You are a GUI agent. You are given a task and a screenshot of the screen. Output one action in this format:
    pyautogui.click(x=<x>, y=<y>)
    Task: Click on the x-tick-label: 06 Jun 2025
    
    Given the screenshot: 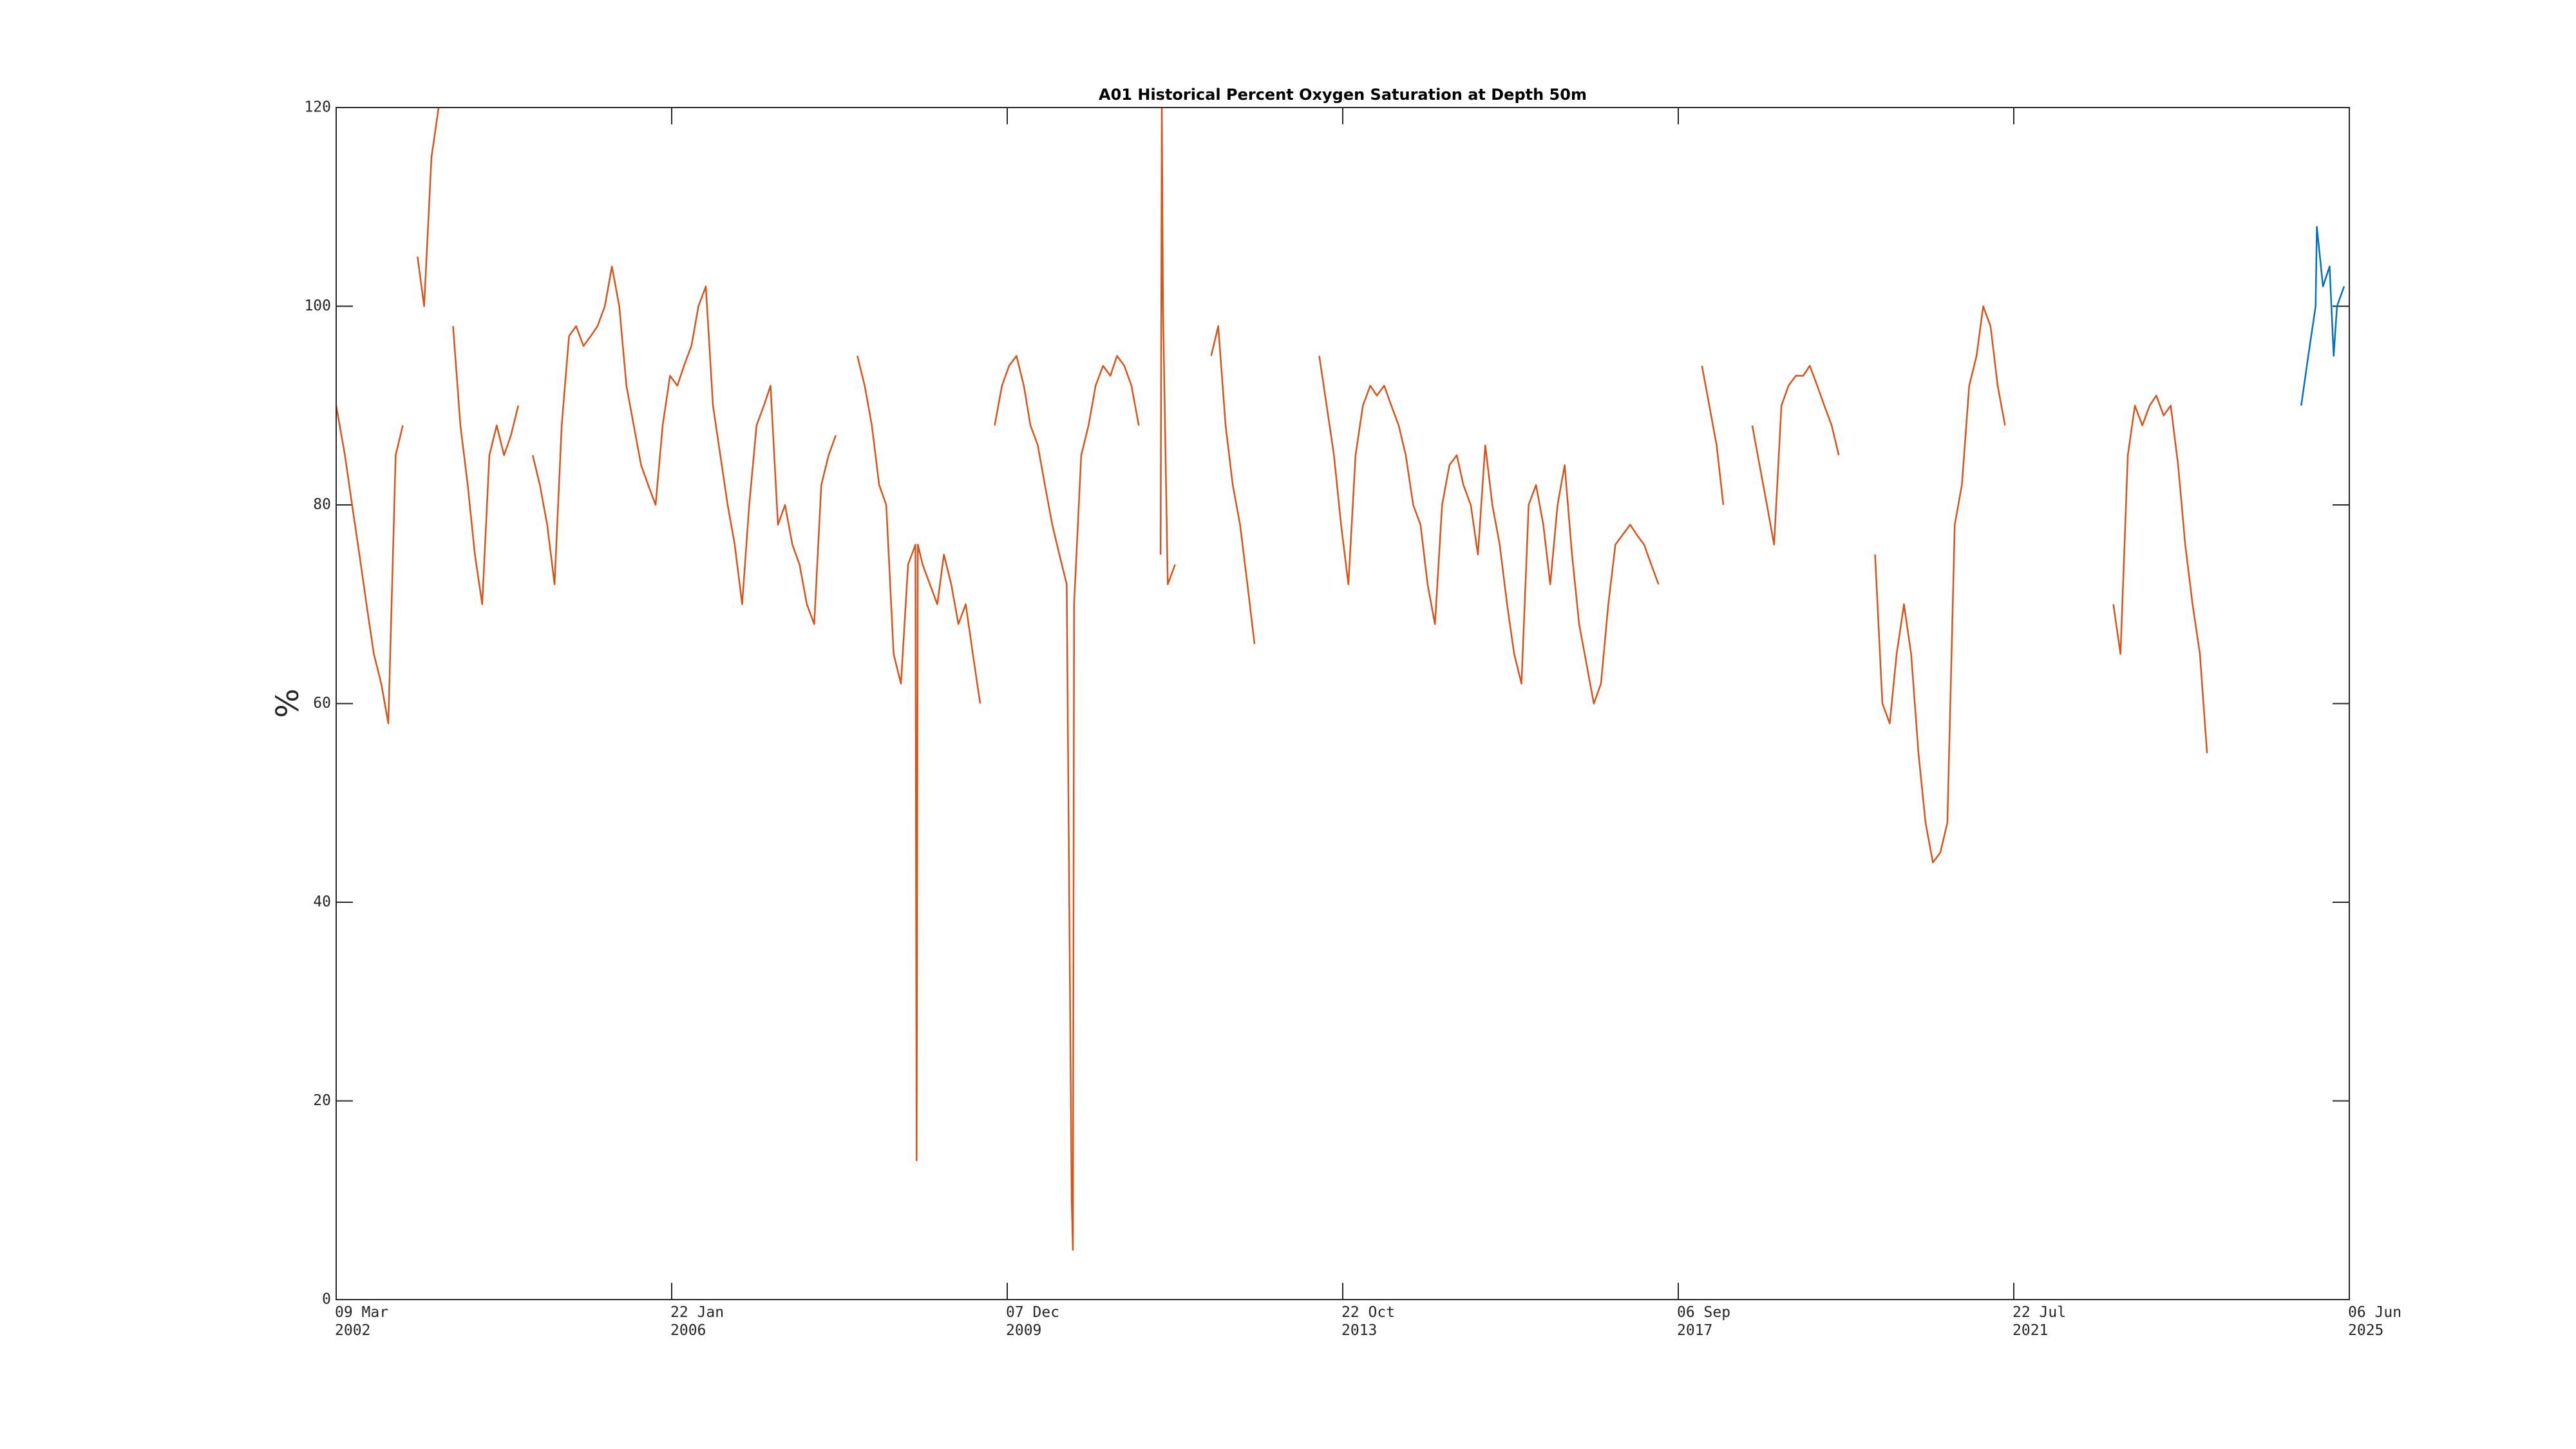 What is the action you would take?
    pyautogui.click(x=2375, y=1321)
    